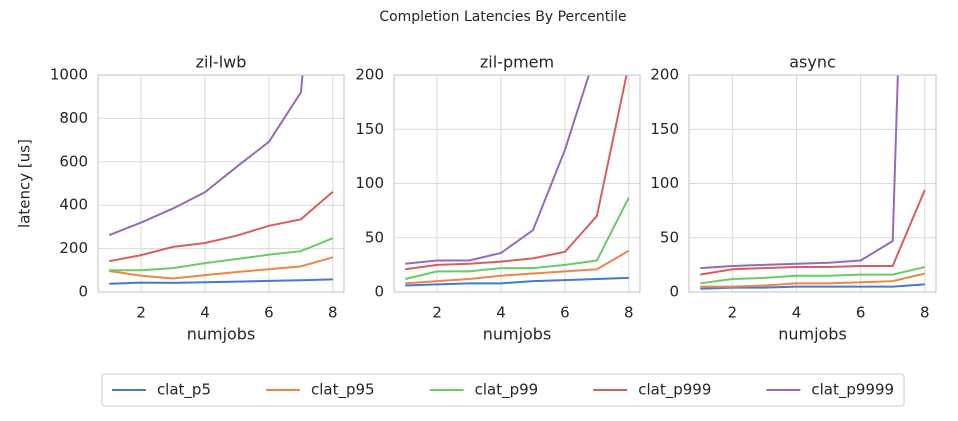 The width and height of the screenshot is (958, 421). Describe the element at coordinates (73, 161) in the screenshot. I see `y-tick-label: 600` at that location.